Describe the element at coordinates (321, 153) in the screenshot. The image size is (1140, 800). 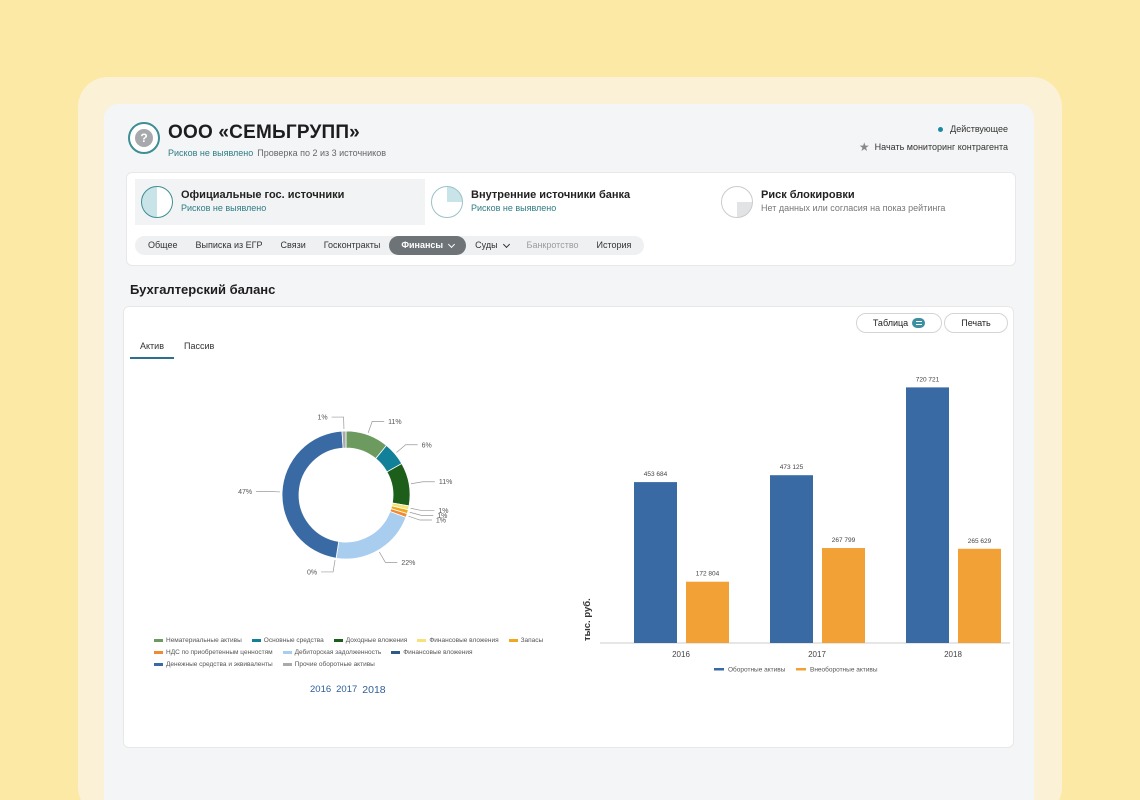
I see `check-status: Проверка по 2 из 3 источников` at that location.